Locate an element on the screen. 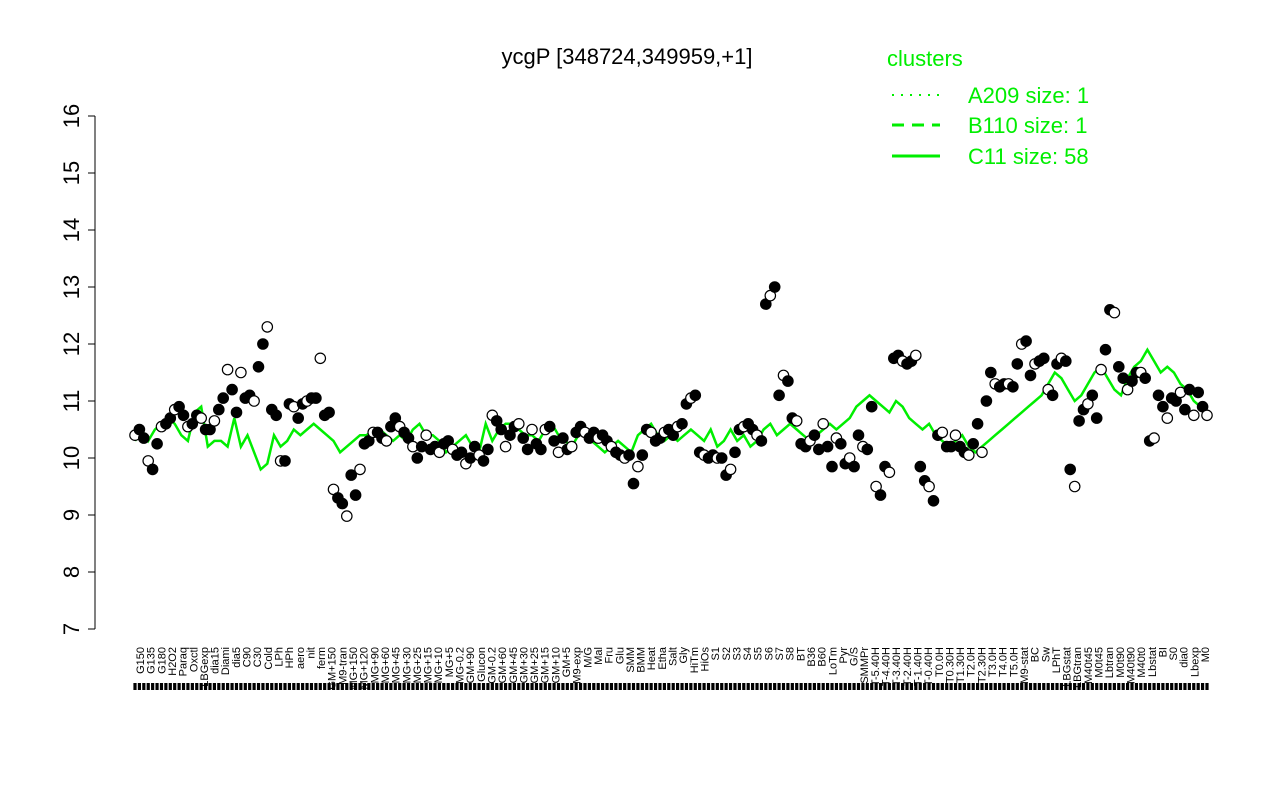 The image size is (1280, 800). x-tick-label: MG+150 is located at coordinates (354, 668).